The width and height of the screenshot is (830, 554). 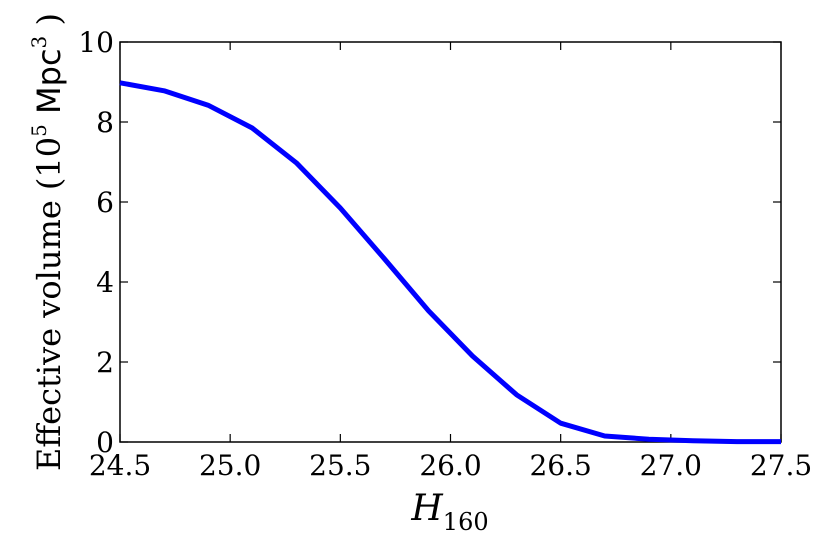 What do you see at coordinates (340, 465) in the screenshot?
I see `x-tick-label: 25.5` at bounding box center [340, 465].